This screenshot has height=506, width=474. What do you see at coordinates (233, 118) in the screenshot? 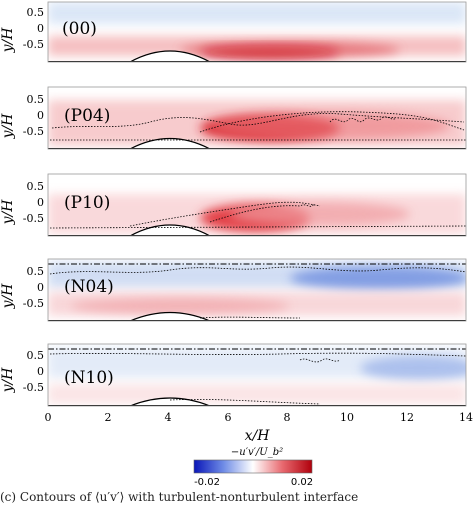
I see `panel-p04: (P04) 0.5 0 -0.5 y/H` at bounding box center [233, 118].